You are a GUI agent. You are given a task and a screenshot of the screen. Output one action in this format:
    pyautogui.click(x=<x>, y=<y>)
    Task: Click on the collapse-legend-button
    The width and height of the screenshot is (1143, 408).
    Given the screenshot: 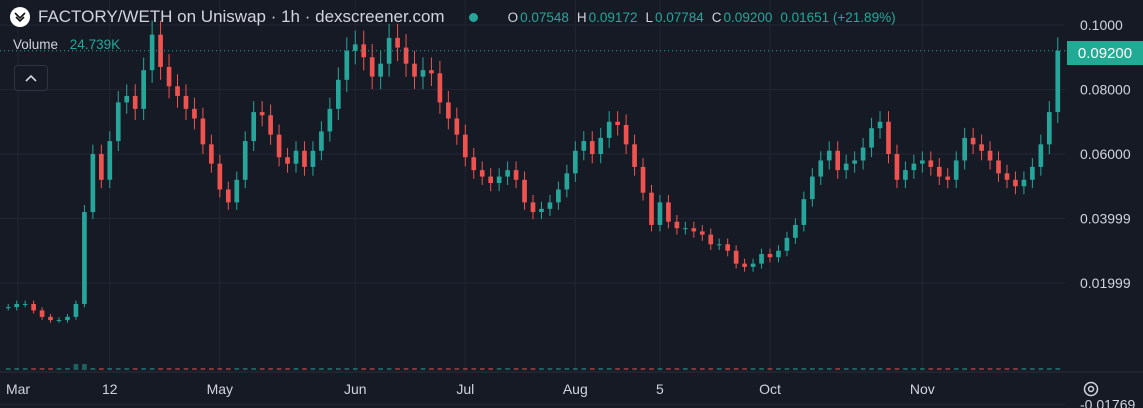 What is the action you would take?
    pyautogui.click(x=31, y=78)
    